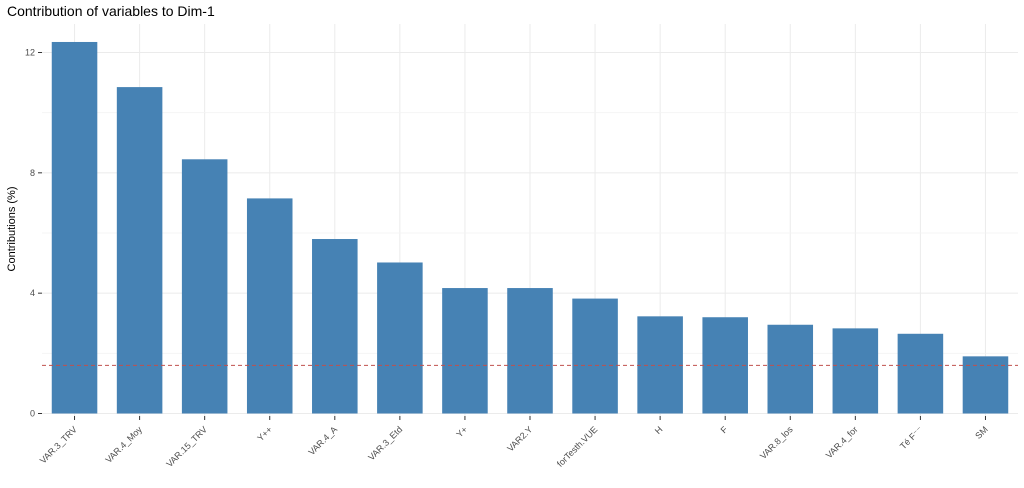  What do you see at coordinates (32, 293) in the screenshot?
I see `y-tick-label: 4` at bounding box center [32, 293].